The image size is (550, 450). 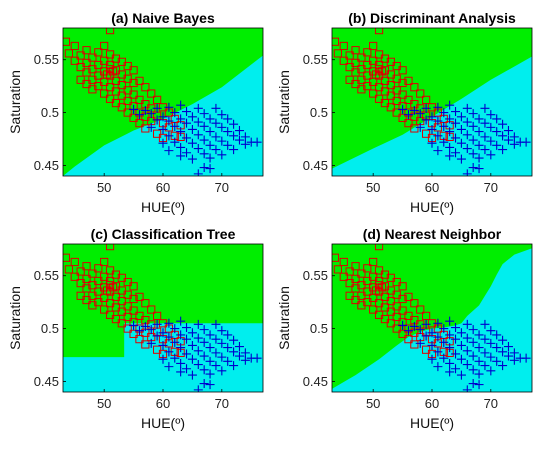 What do you see at coordinates (163, 234) in the screenshot?
I see `chart-title-classification-tree: (c) Classification Tree` at bounding box center [163, 234].